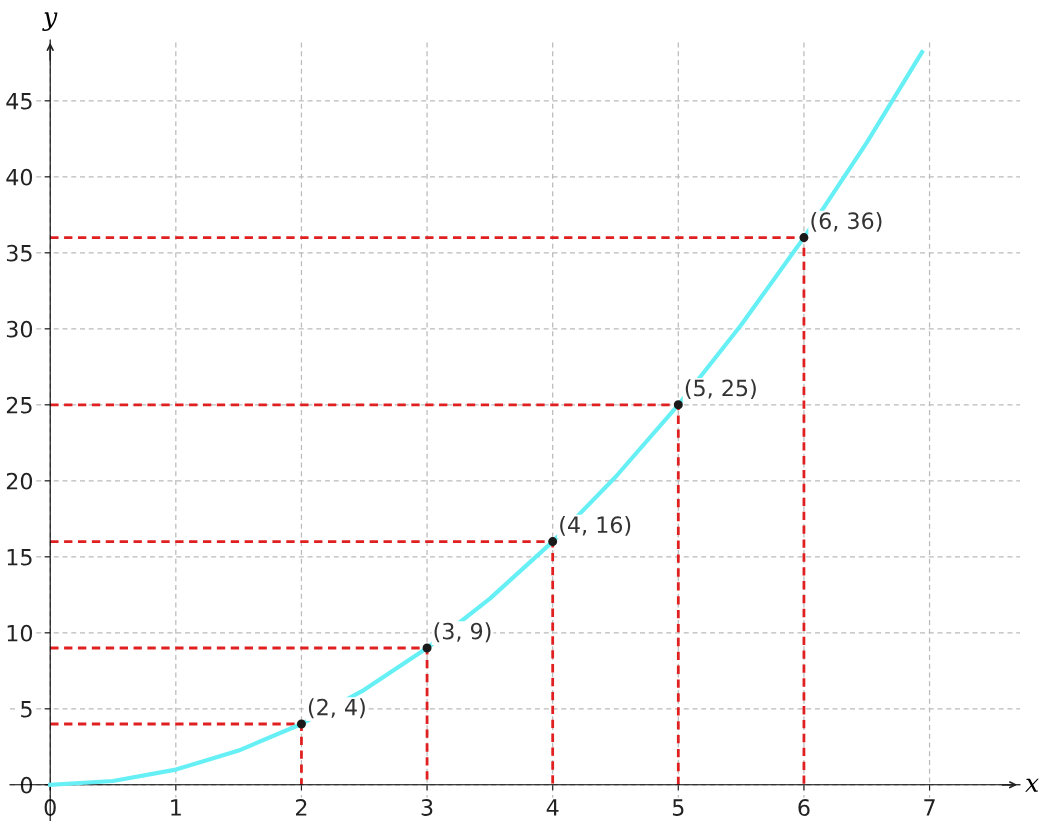  What do you see at coordinates (19, 177) in the screenshot?
I see `y-tick-label: 40` at bounding box center [19, 177].